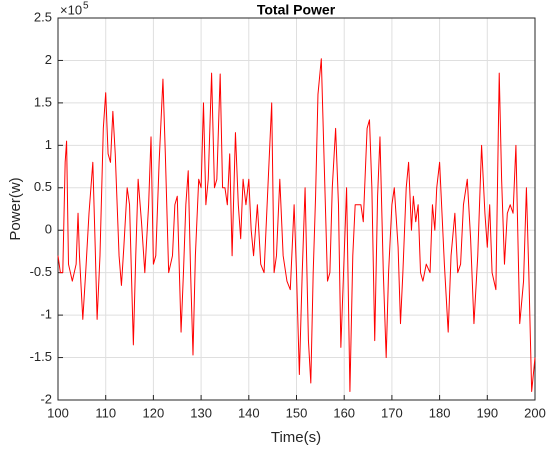 The width and height of the screenshot is (550, 451). I want to click on x-tick-label: 180, so click(440, 412).